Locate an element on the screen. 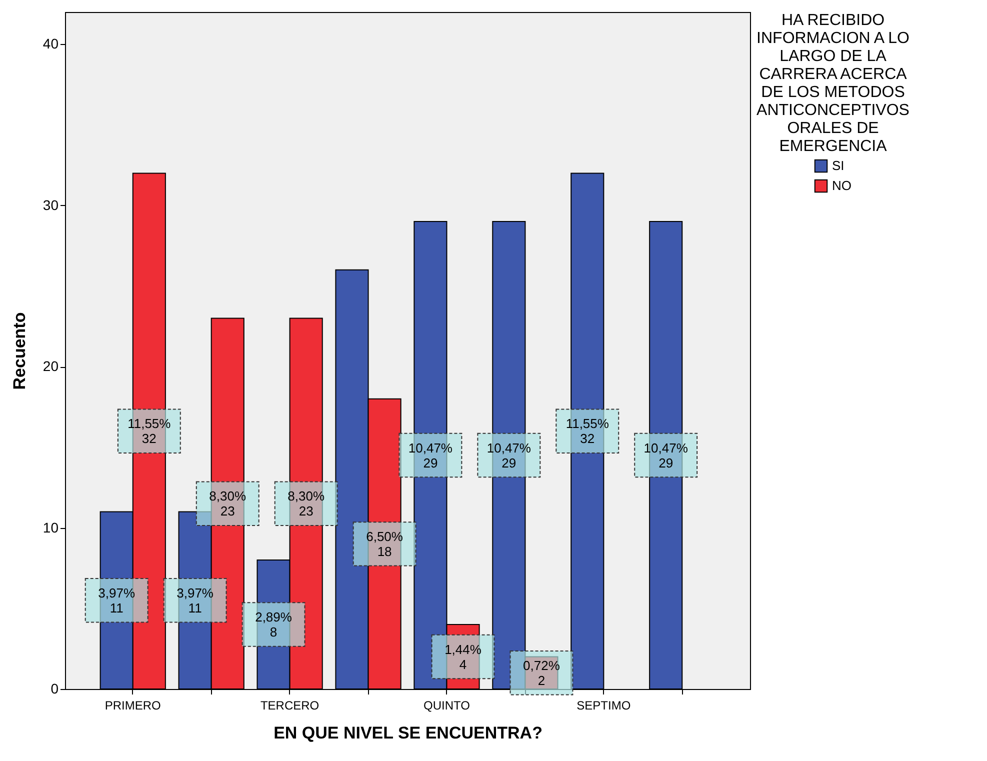  data-label: 0,72% 2 is located at coordinates (541, 673).